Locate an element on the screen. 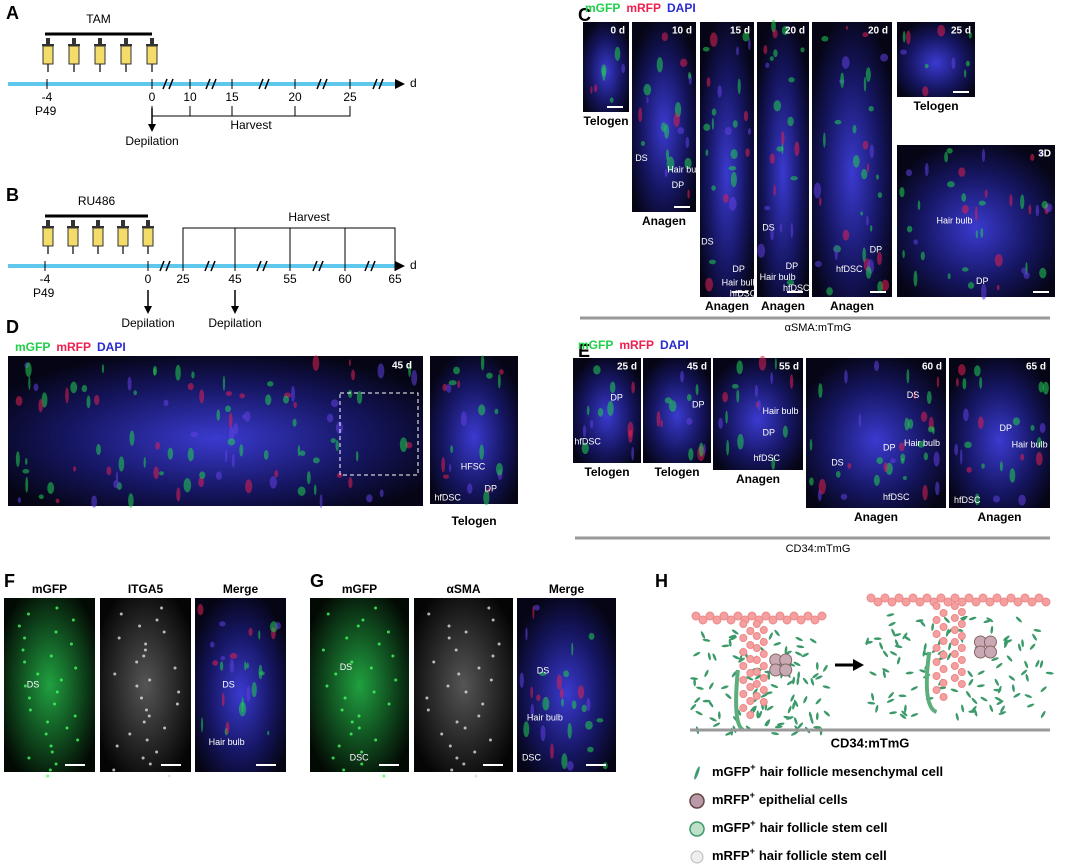 The width and height of the screenshot is (1072, 867). label: P49 is located at coordinates (44, 293).